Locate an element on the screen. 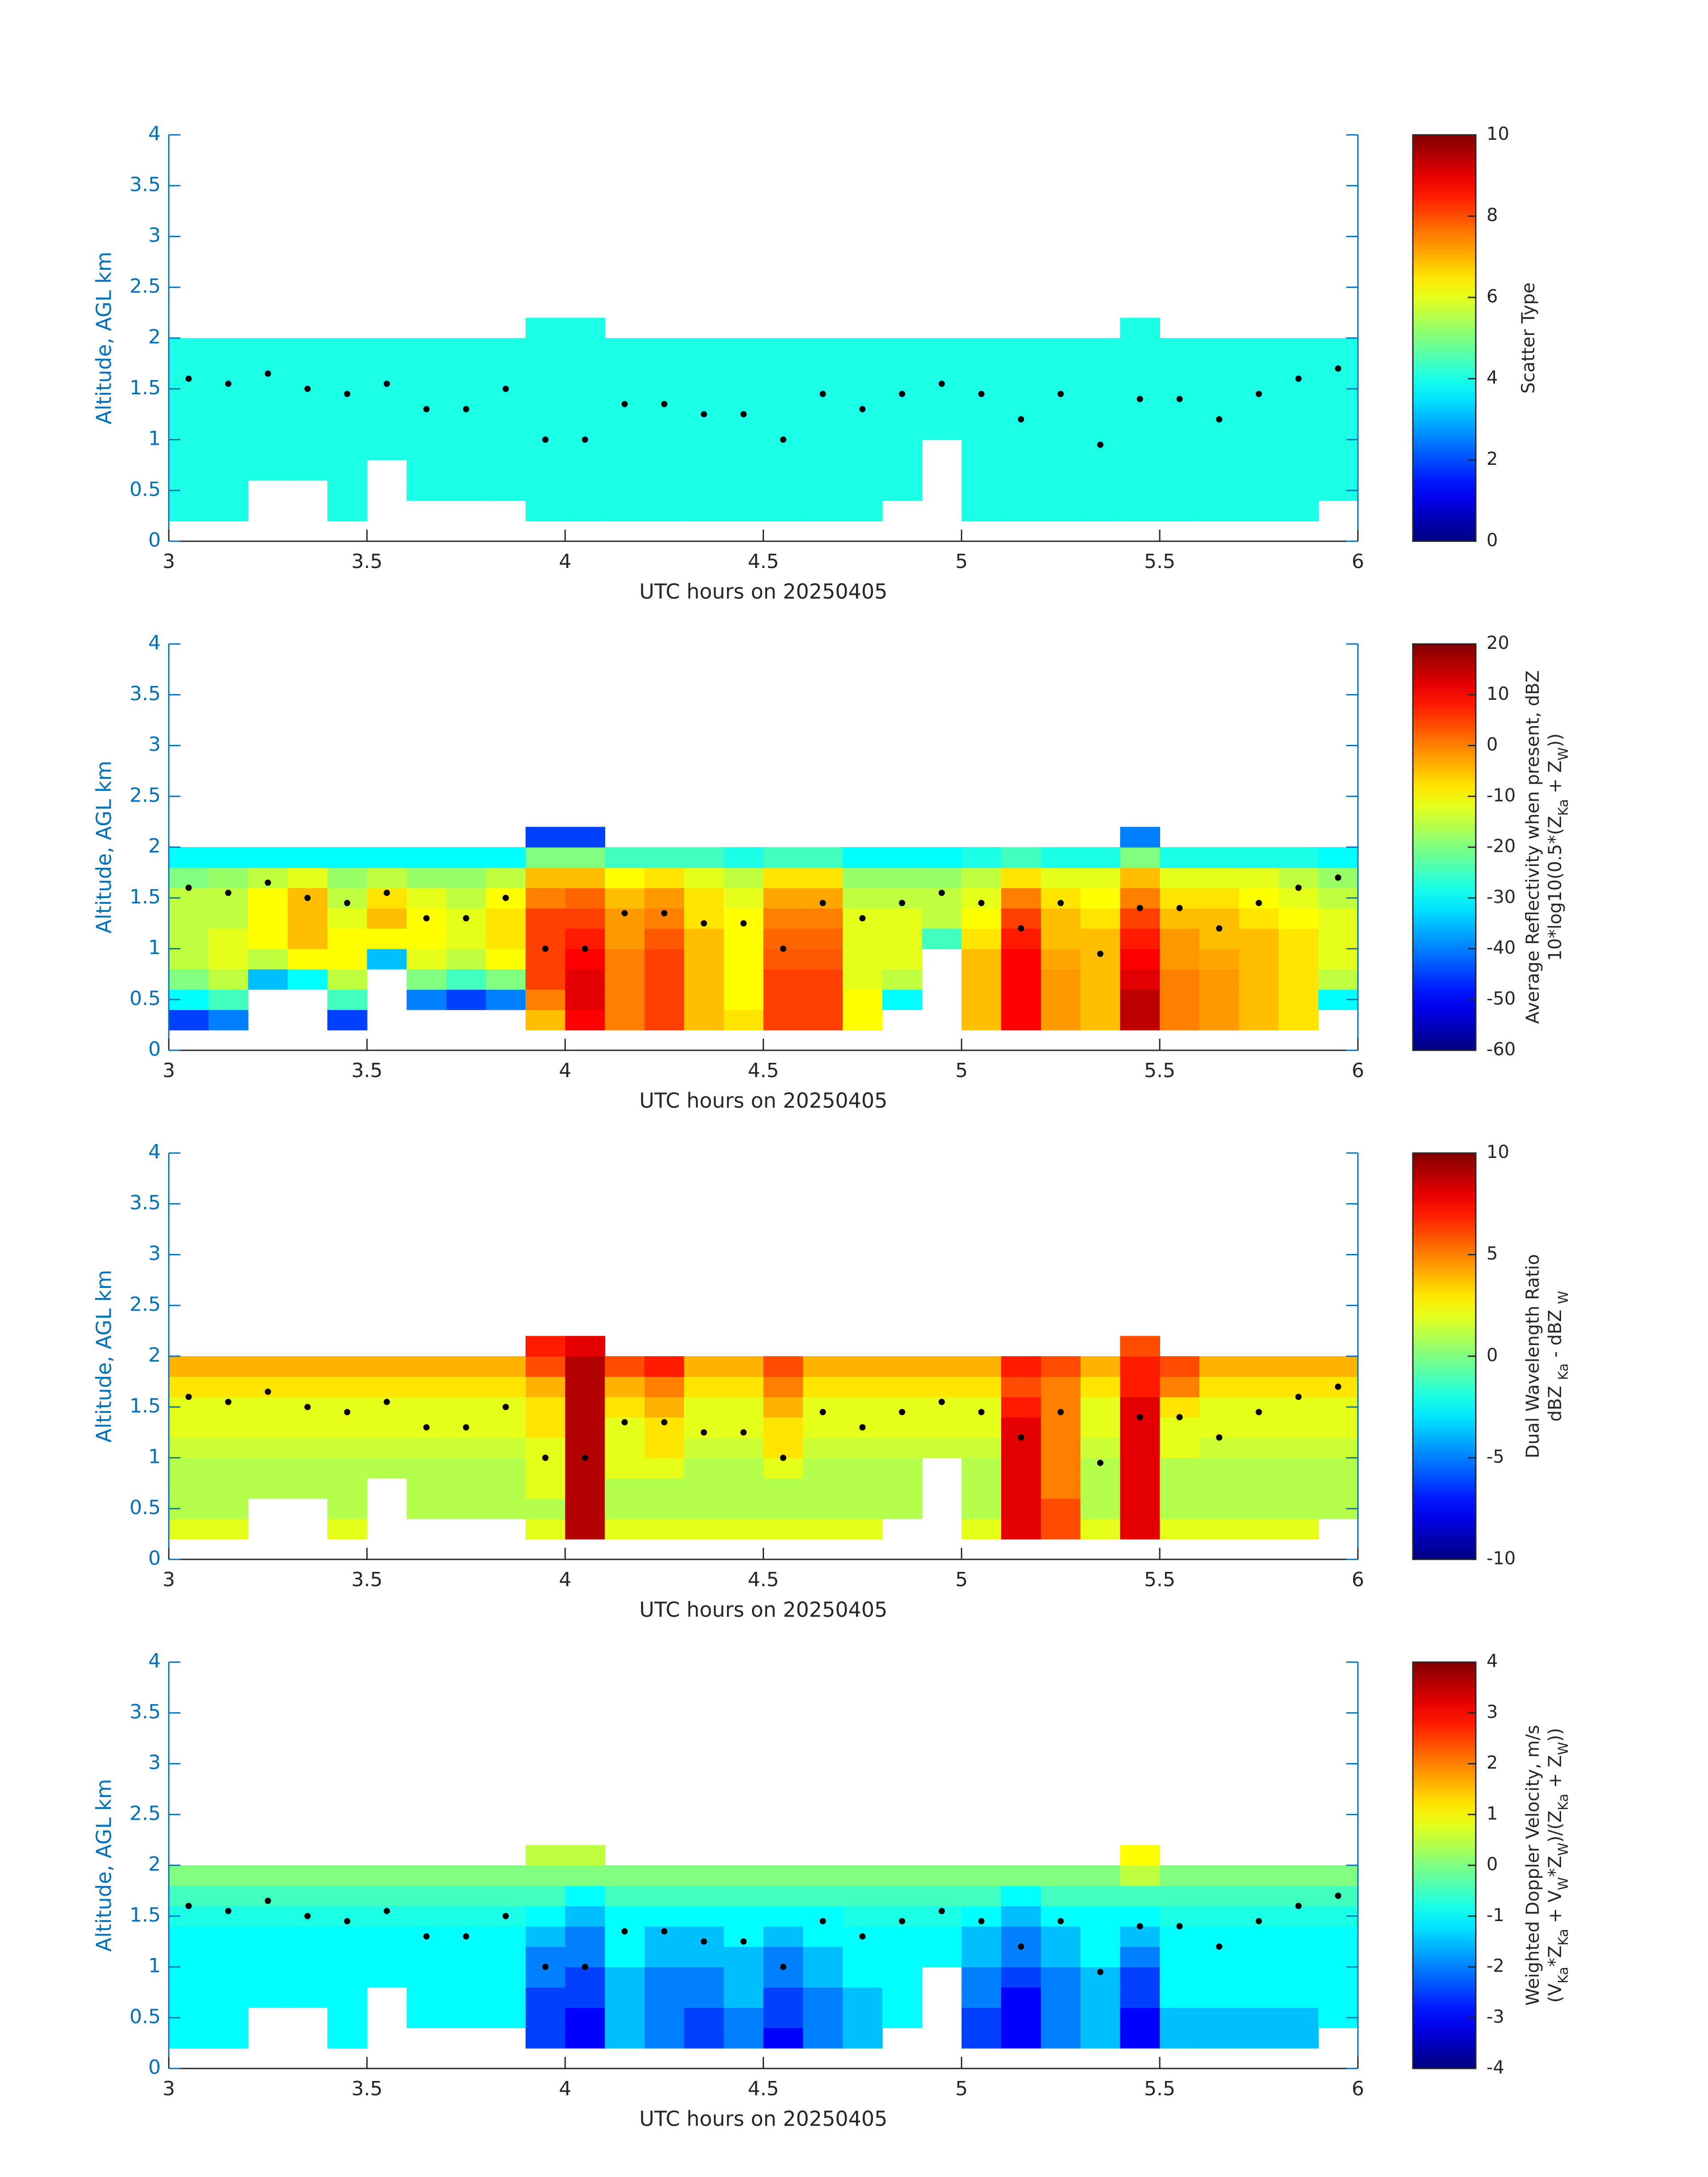  y-tick-label: 4 is located at coordinates (154, 642).